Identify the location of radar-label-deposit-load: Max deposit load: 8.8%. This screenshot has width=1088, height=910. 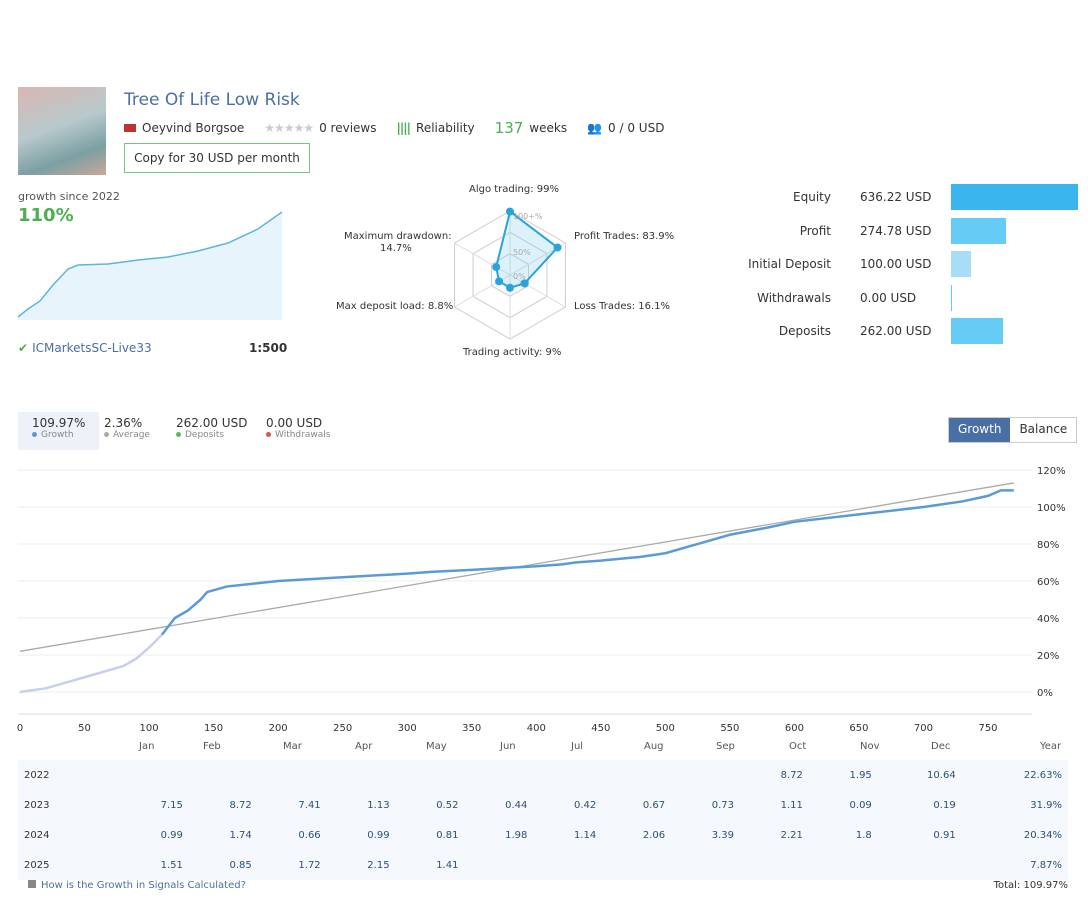
(395, 306).